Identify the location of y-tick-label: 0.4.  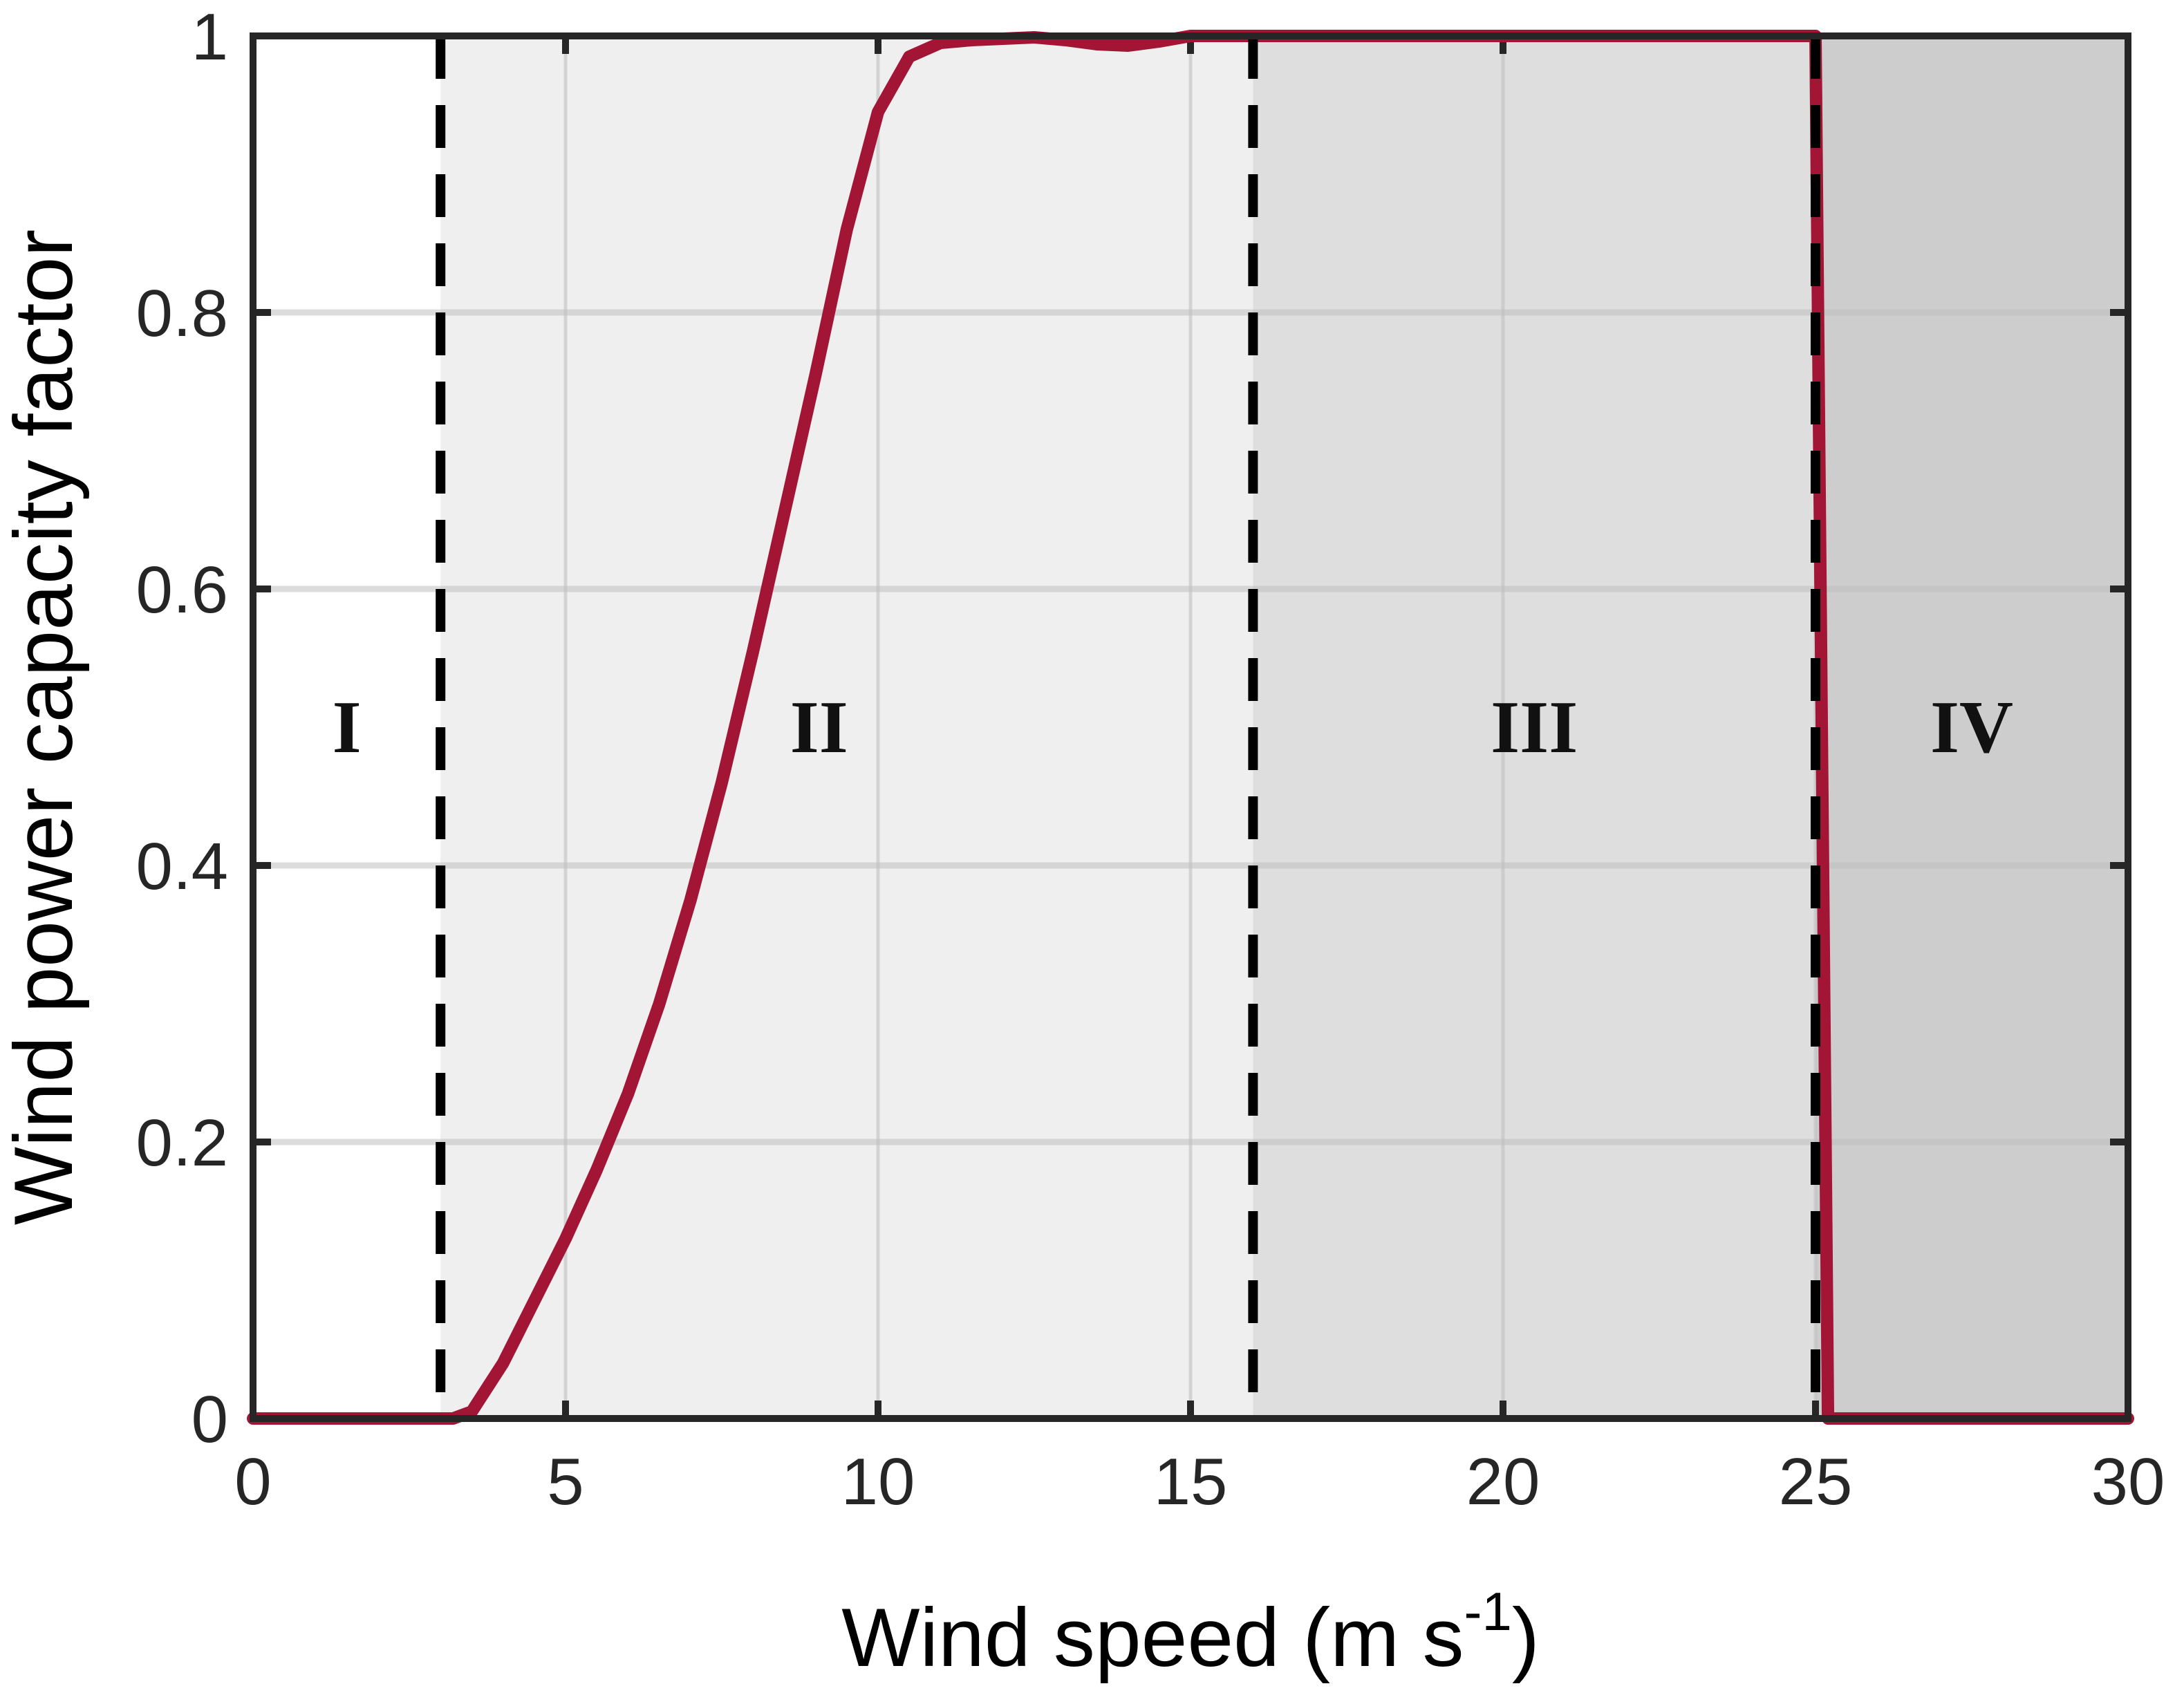
(182, 867).